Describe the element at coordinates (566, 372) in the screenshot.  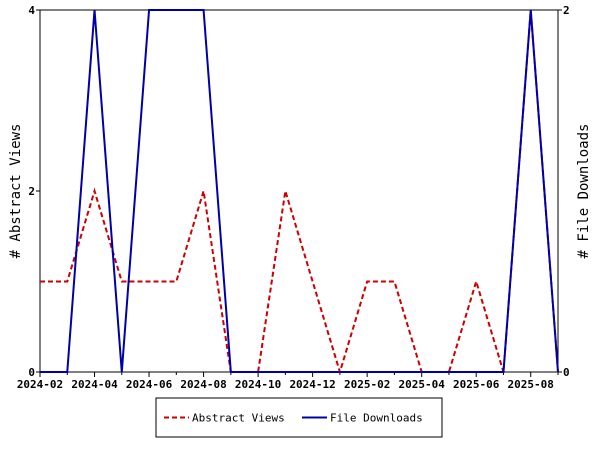
I see `y2-tick-label: 0` at that location.